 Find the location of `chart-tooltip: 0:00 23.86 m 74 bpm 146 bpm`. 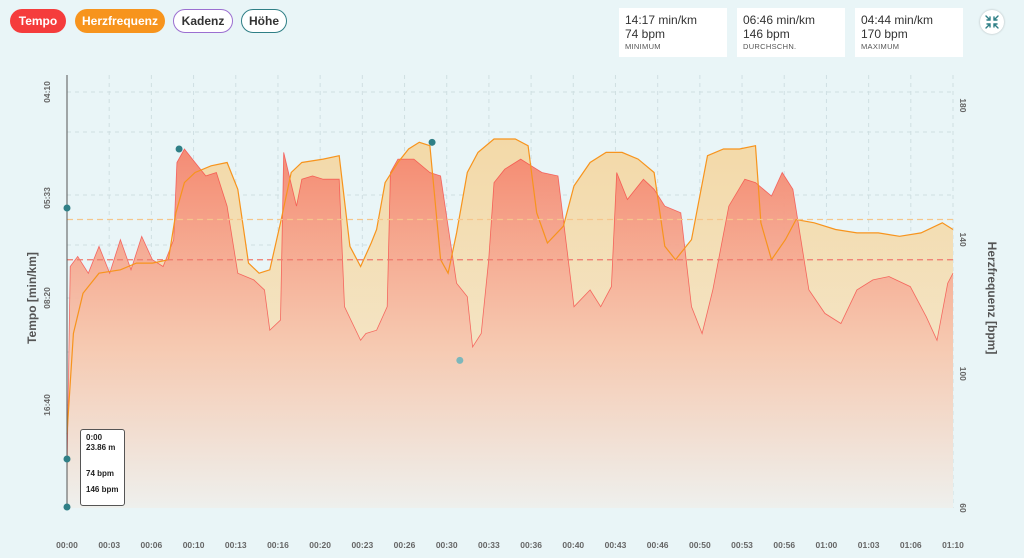

chart-tooltip: 0:00 23.86 m 74 bpm 146 bpm is located at coordinates (102, 467).